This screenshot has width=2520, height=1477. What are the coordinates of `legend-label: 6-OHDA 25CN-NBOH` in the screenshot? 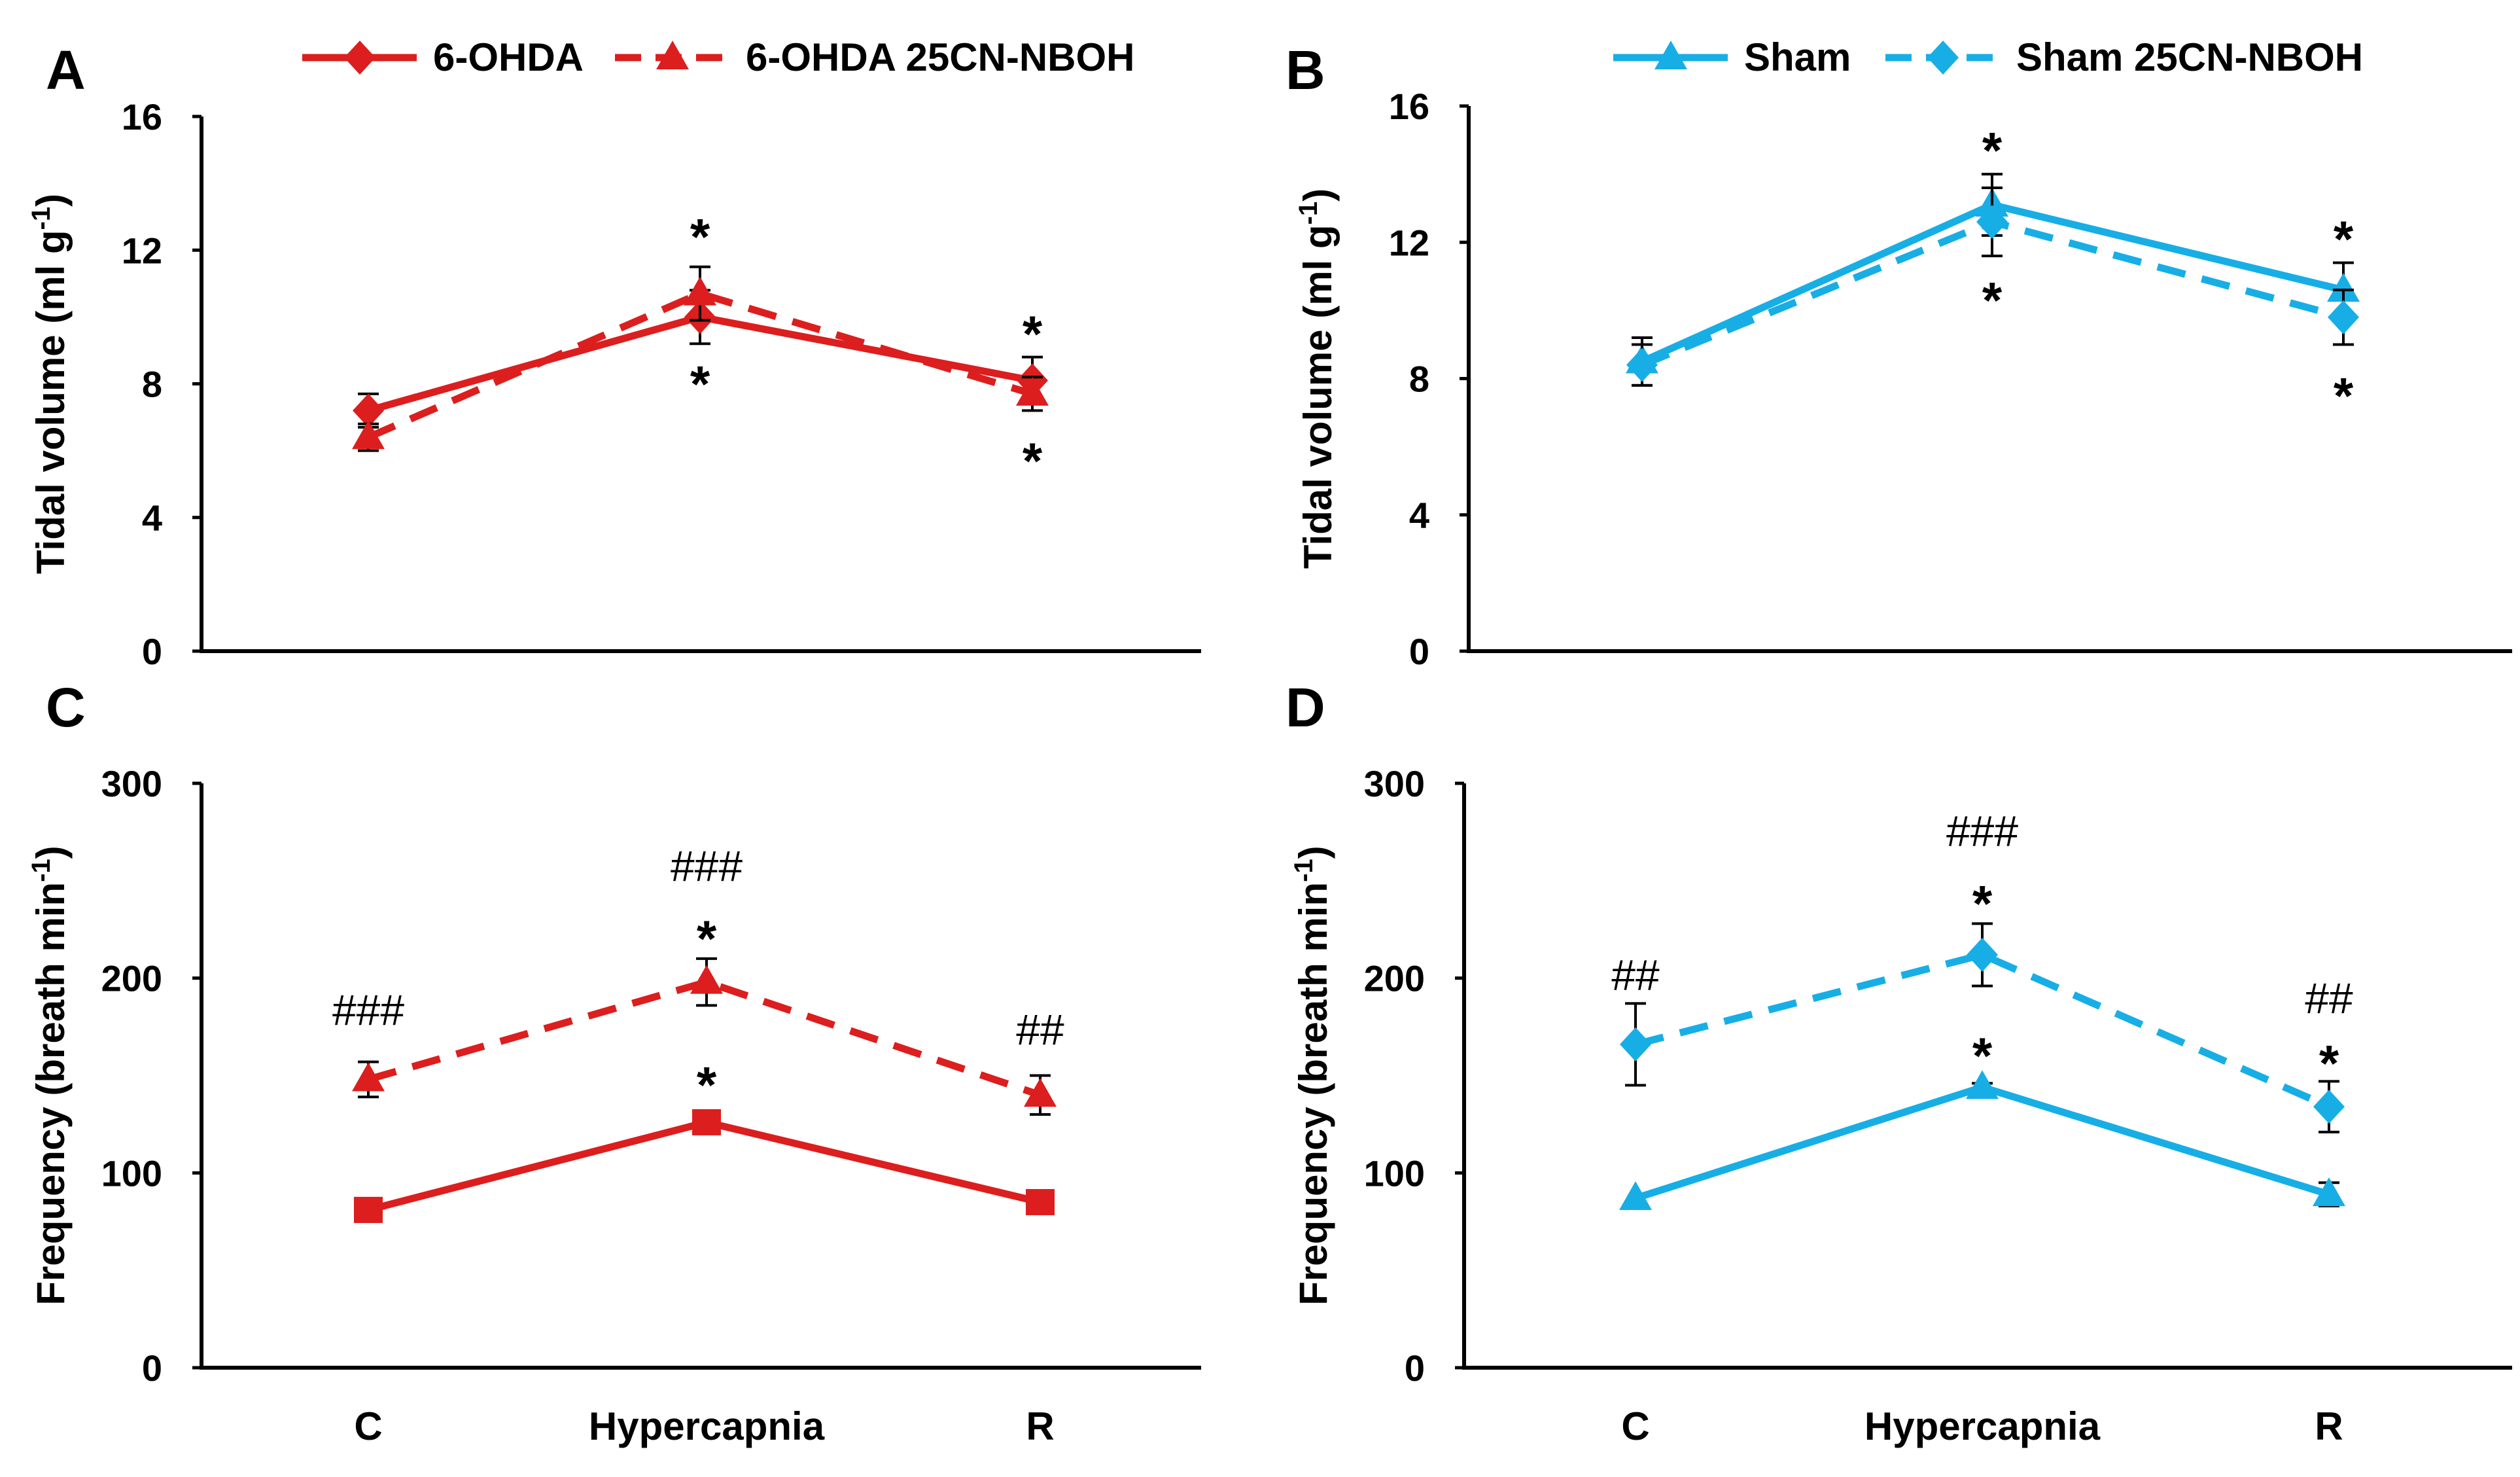 It's located at (940, 57).